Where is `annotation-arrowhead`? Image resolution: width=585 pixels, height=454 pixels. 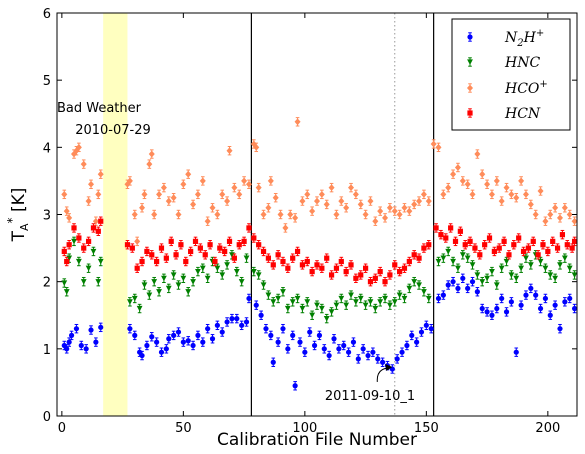 annotation-arrowhead is located at coordinates (389, 367).